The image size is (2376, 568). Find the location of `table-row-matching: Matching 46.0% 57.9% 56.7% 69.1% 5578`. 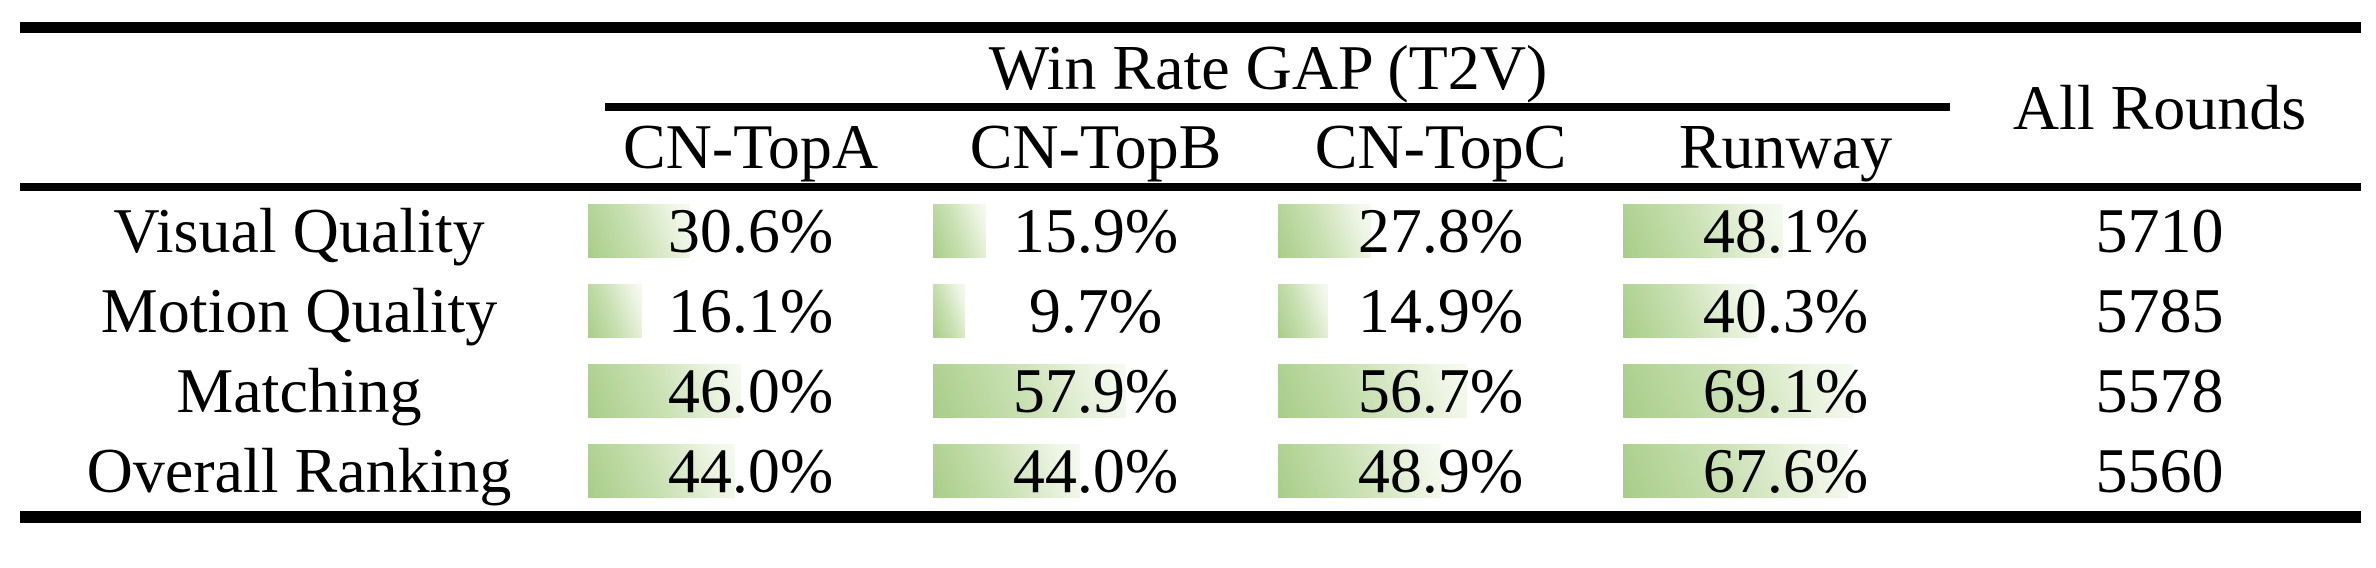

table-row-matching: Matching 46.0% 57.9% 56.7% 69.1% 5578 is located at coordinates (1190, 391).